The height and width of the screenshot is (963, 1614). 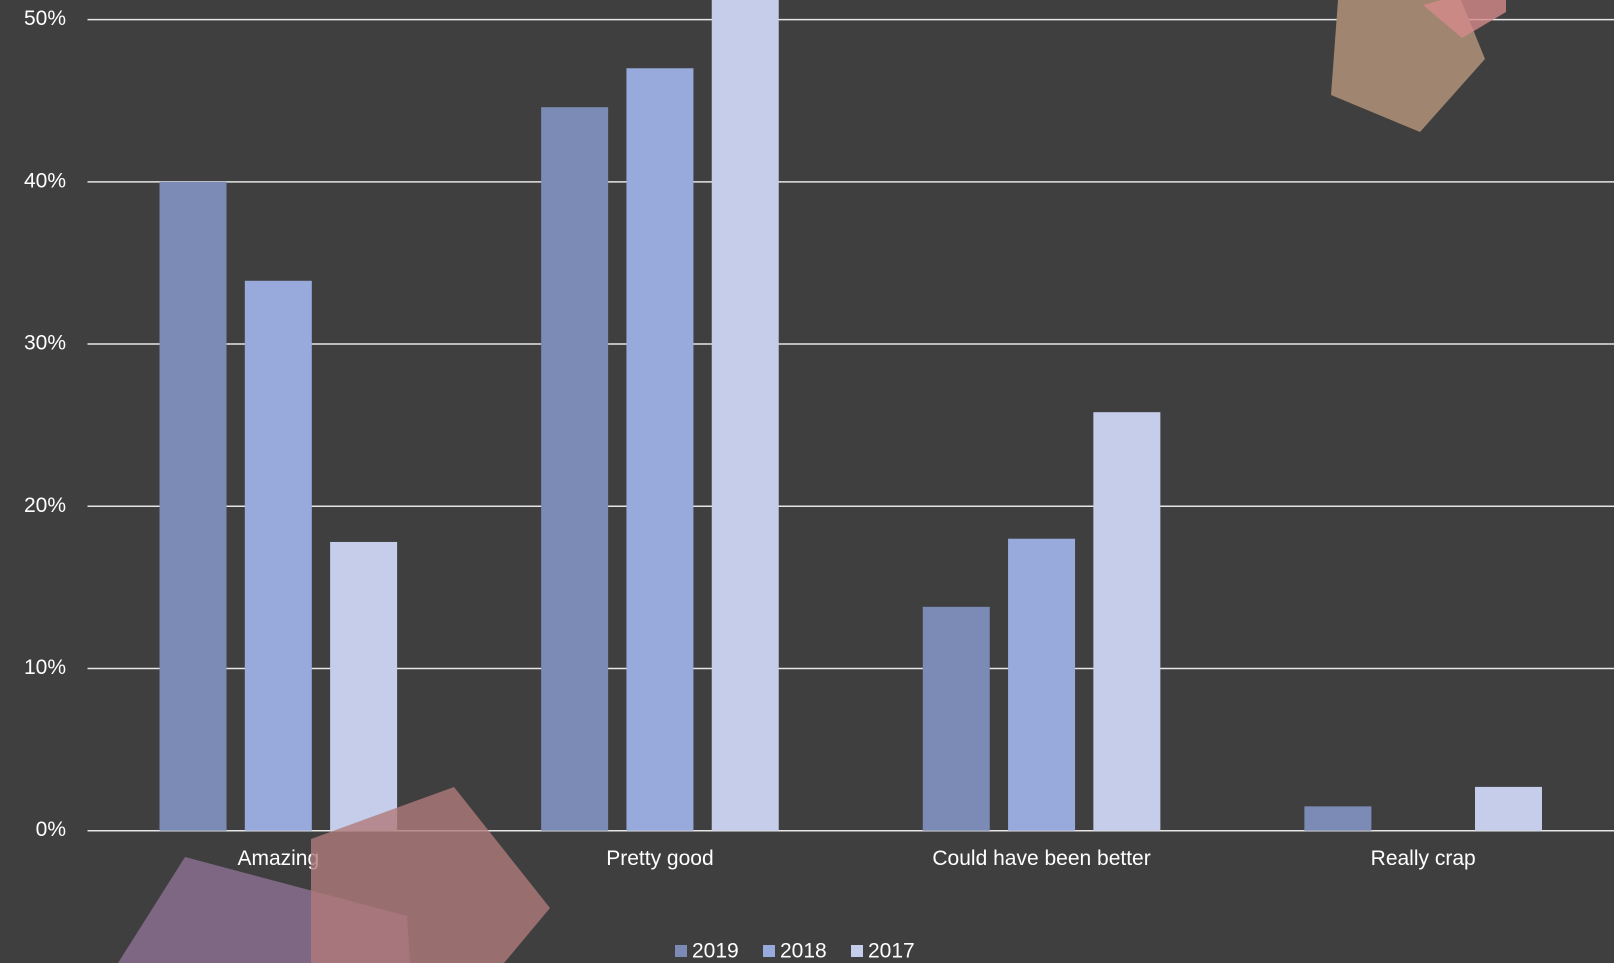 What do you see at coordinates (45, 18) in the screenshot?
I see `y-tick-label: 50%` at bounding box center [45, 18].